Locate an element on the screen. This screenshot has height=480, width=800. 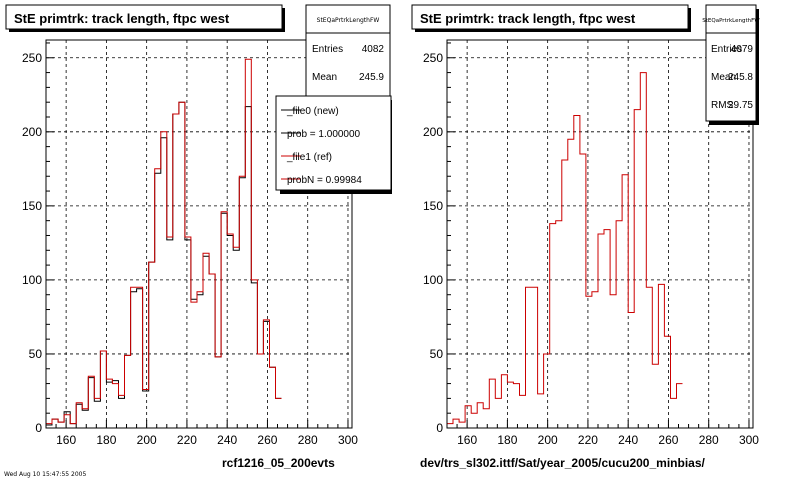
stats-entries-value: 4079 is located at coordinates (742, 49).